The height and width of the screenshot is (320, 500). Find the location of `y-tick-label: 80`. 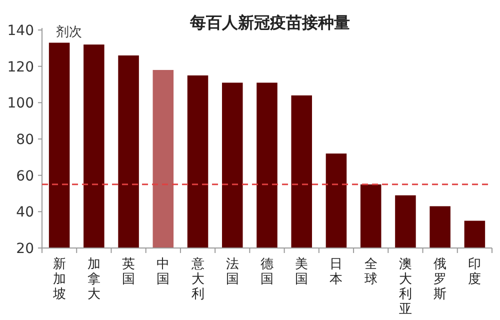

y-tick-label: 80 is located at coordinates (25, 140).